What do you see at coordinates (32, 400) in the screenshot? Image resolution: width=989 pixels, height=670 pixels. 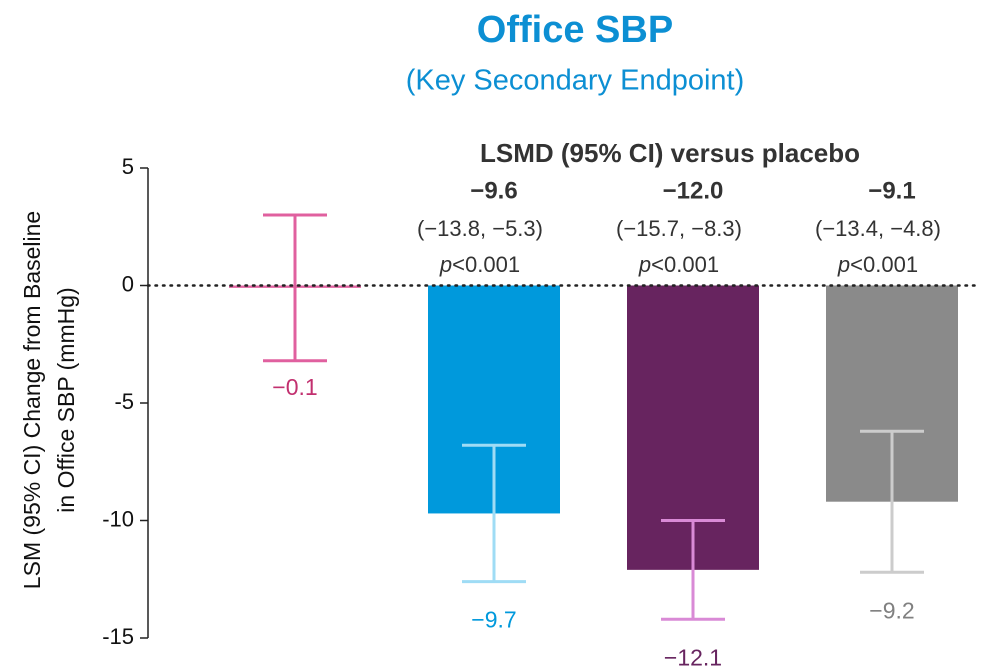 I see `y-axis-label: LSM (95% CI) Change from Baseline` at bounding box center [32, 400].